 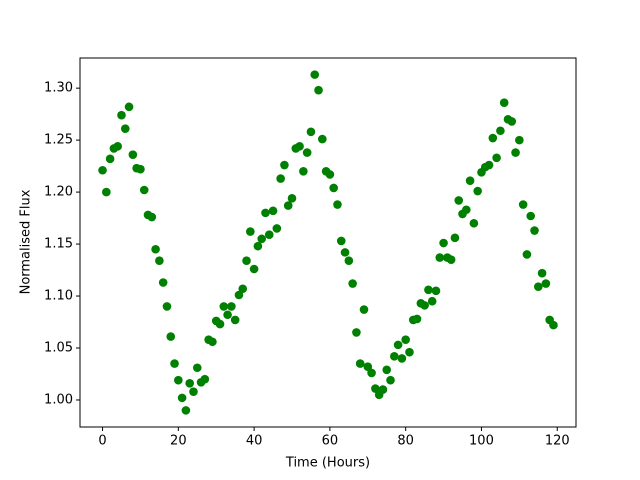 What do you see at coordinates (58, 192) in the screenshot?
I see `y-tick-label: 1.20` at bounding box center [58, 192].